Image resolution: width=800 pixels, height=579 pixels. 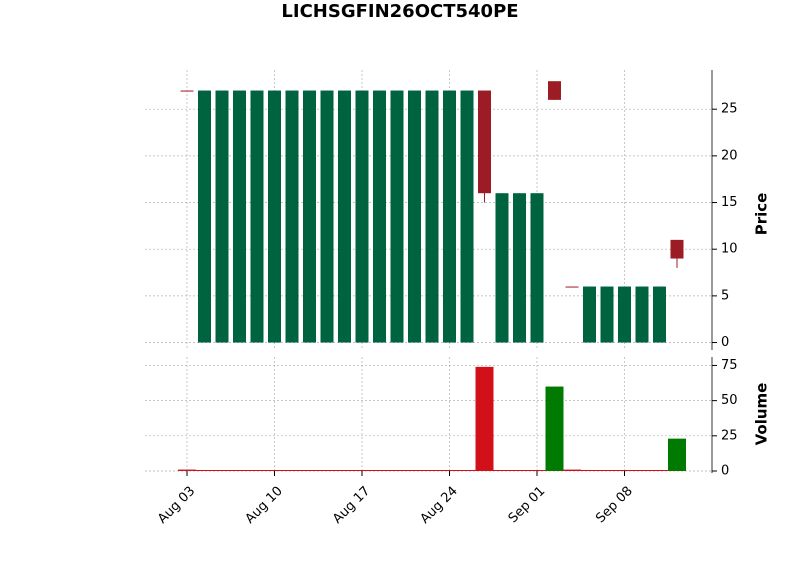 I want to click on y-tick-label: 0, so click(x=725, y=342).